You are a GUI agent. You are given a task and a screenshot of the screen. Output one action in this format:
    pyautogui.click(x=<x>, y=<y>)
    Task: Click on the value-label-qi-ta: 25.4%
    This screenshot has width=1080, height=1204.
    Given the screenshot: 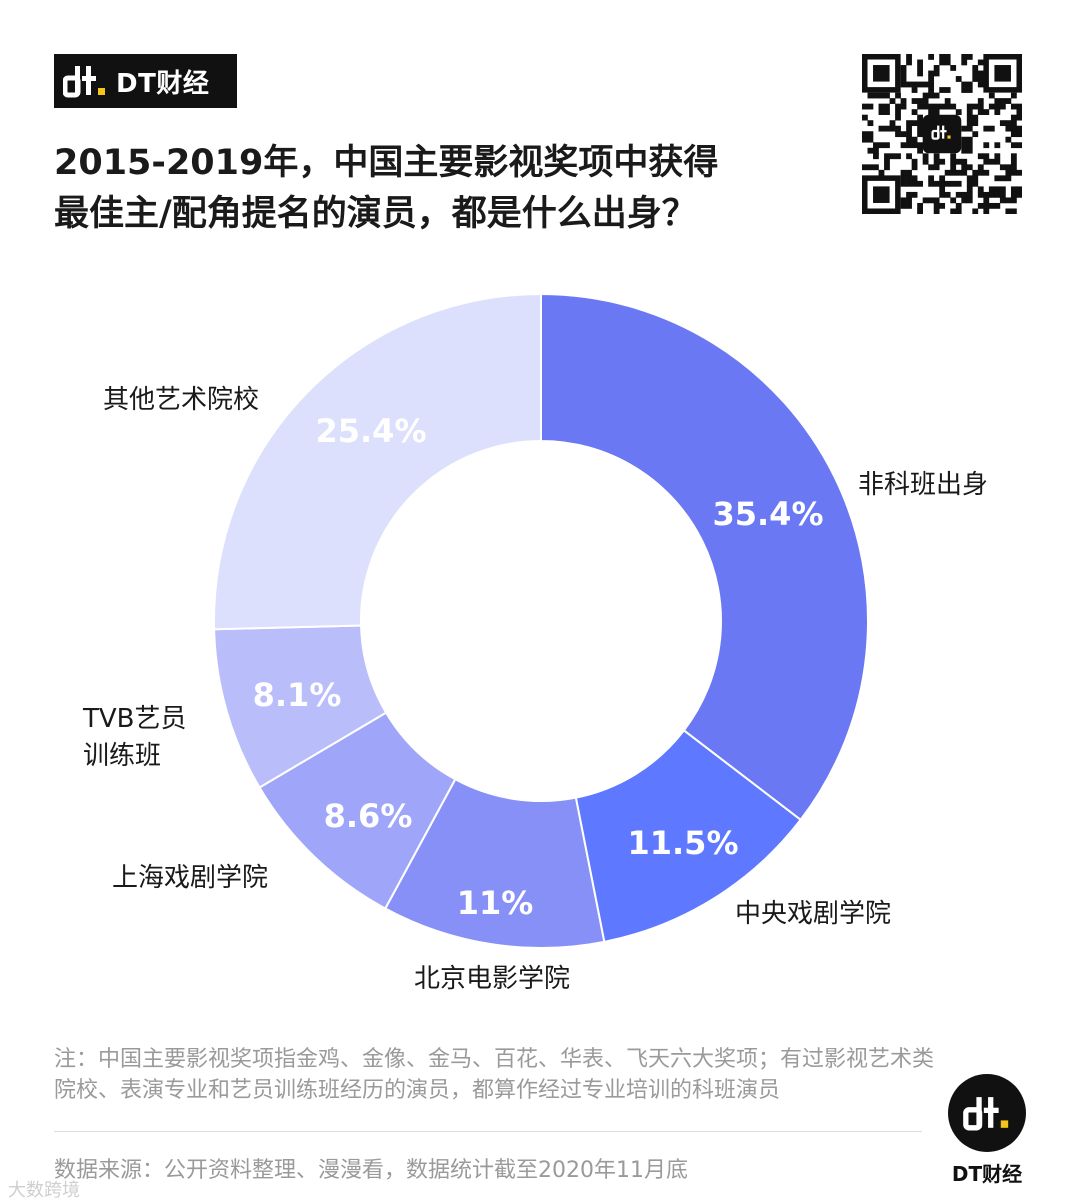 What is the action you would take?
    pyautogui.click(x=370, y=431)
    